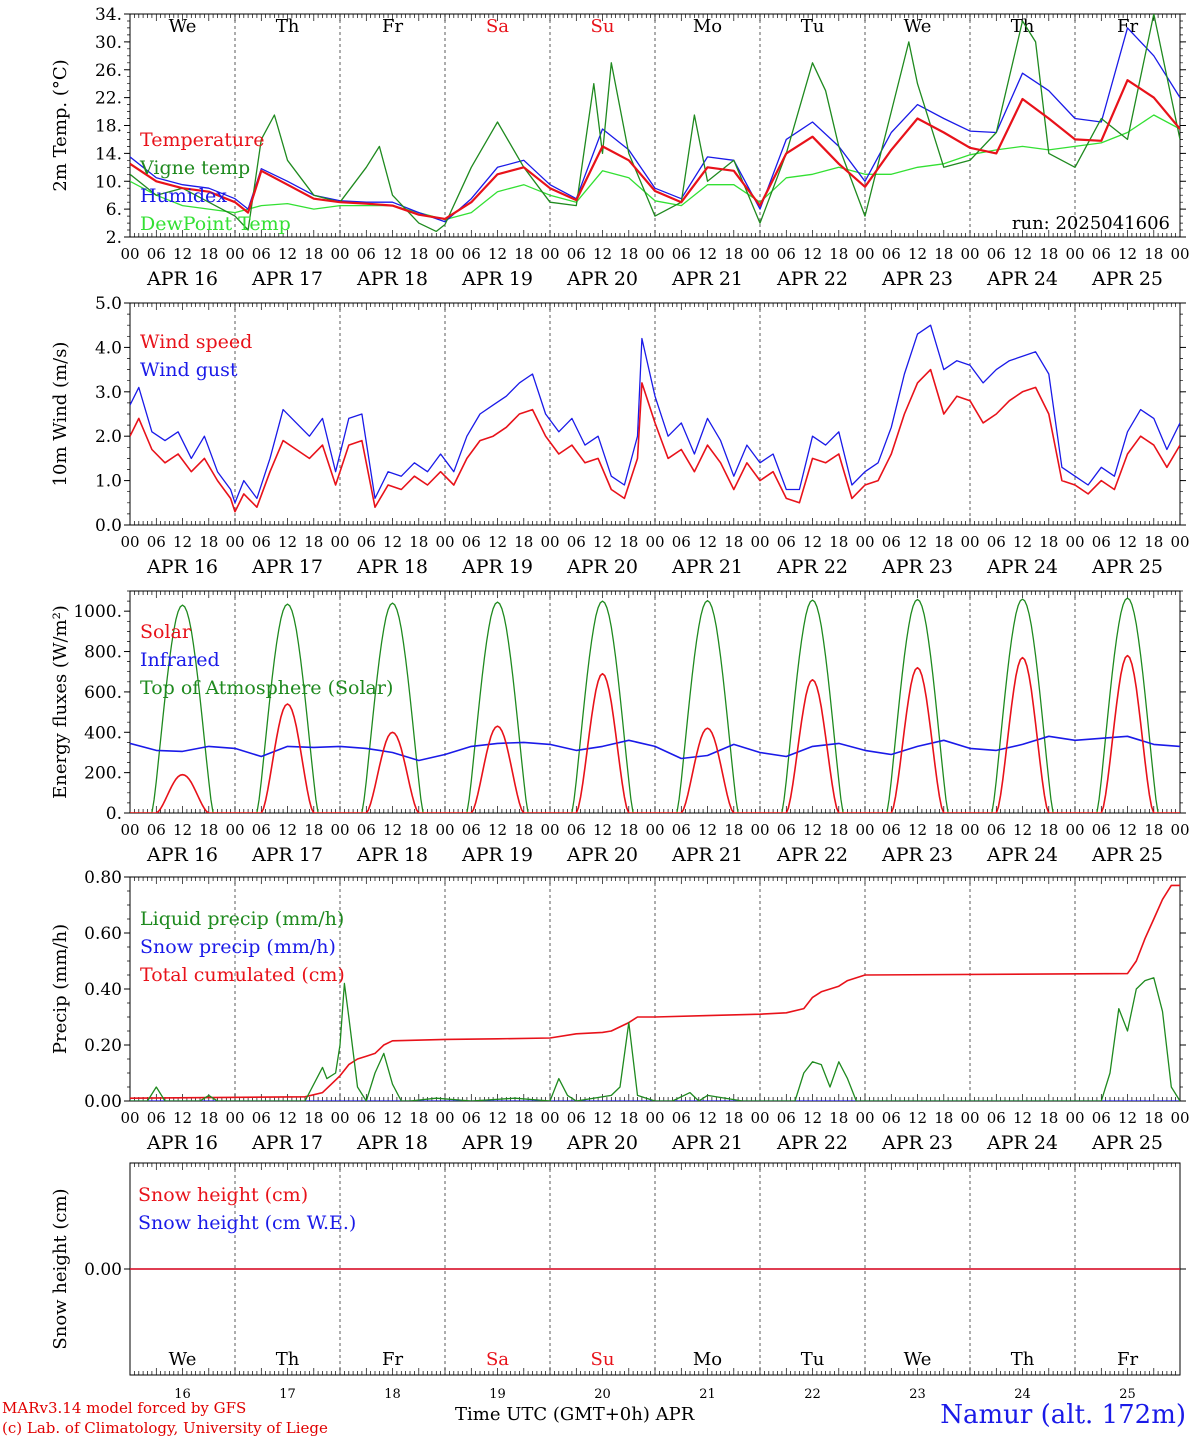 Image resolution: width=1194 pixels, height=1440 pixels. What do you see at coordinates (603, 26) in the screenshot?
I see `day-name: Su` at bounding box center [603, 26].